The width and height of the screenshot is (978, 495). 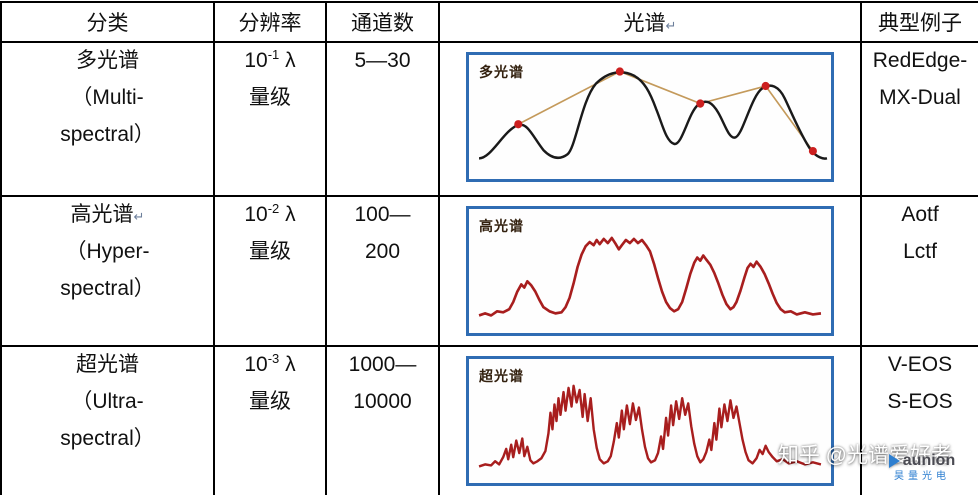 I want to click on resolution-exponent: -3, so click(x=273, y=358).